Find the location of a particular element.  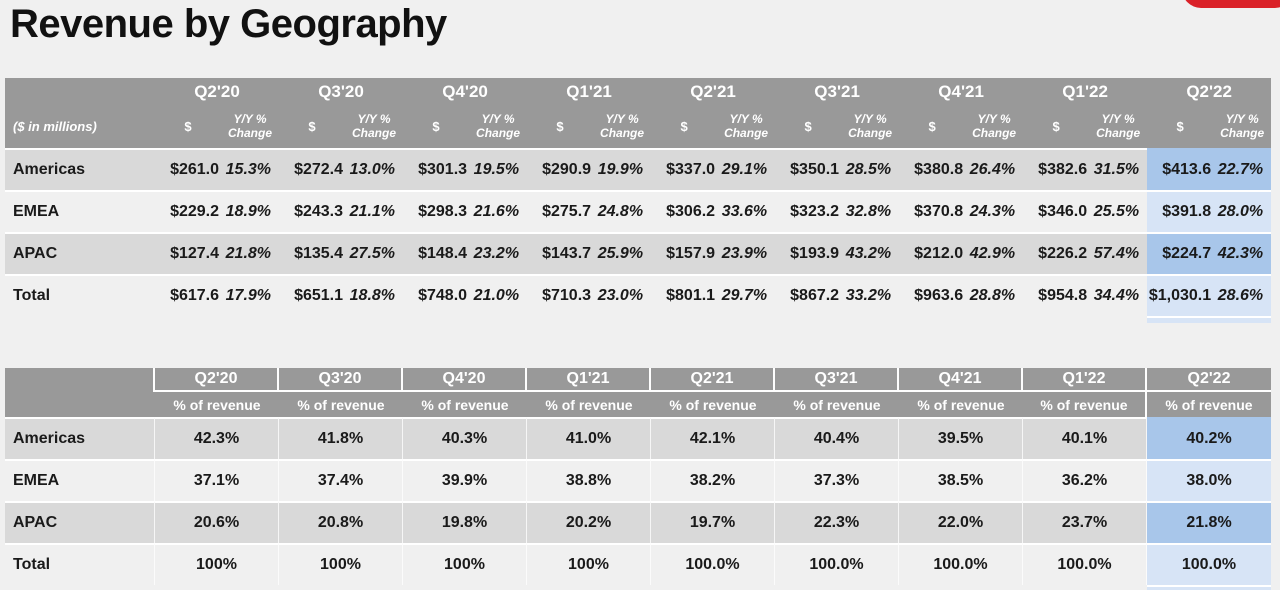

quarter-header: Q2'20 is located at coordinates (217, 380).